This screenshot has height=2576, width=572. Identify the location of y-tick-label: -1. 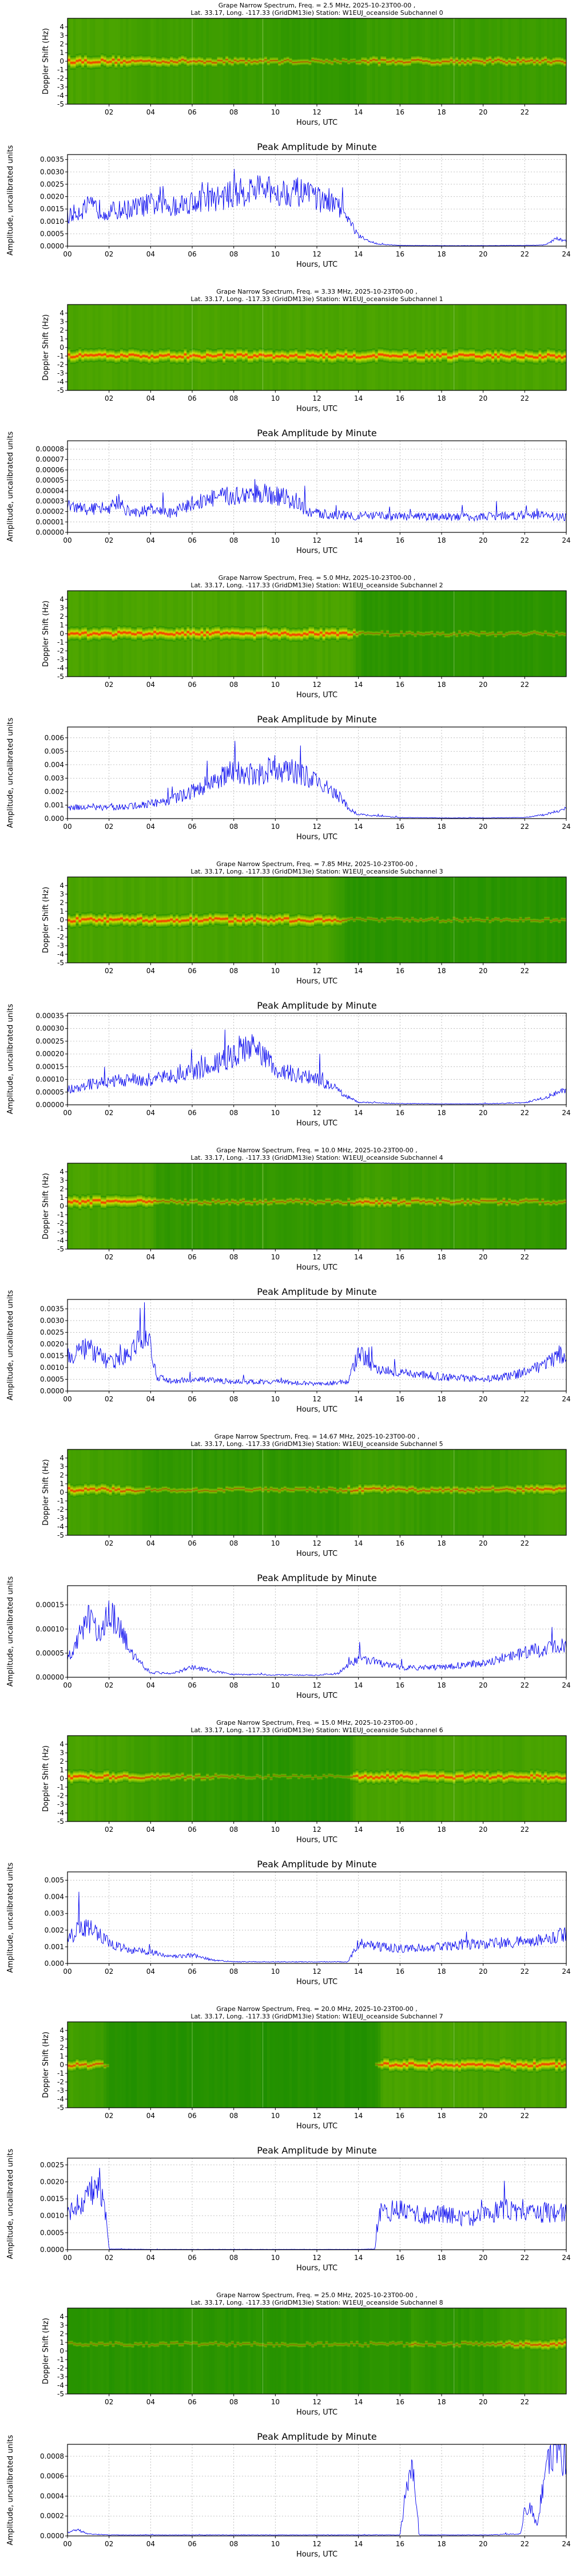
(60, 1215).